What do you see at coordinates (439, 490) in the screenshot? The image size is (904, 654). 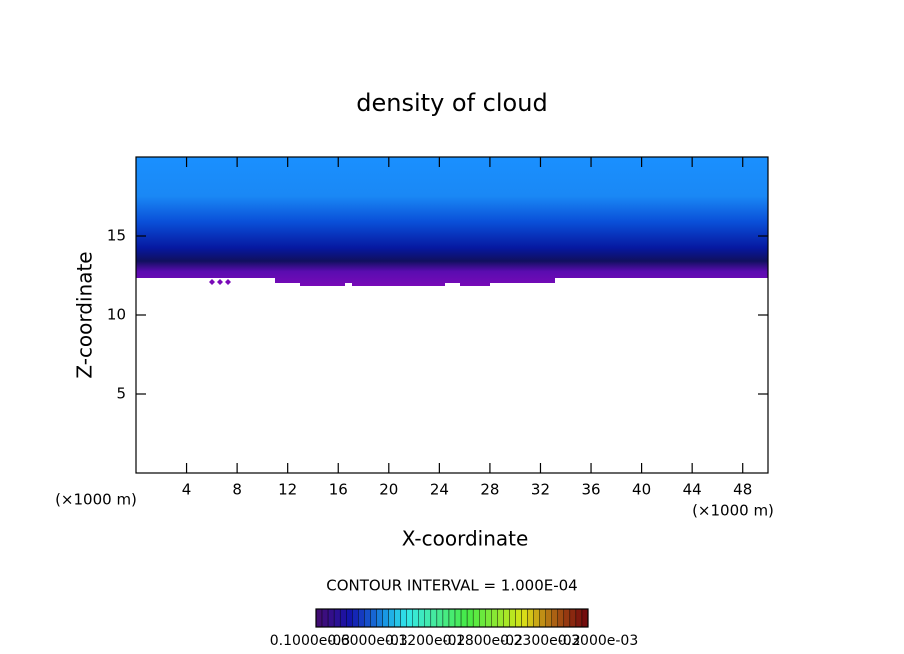 I see `x-tick-label: 24` at bounding box center [439, 490].